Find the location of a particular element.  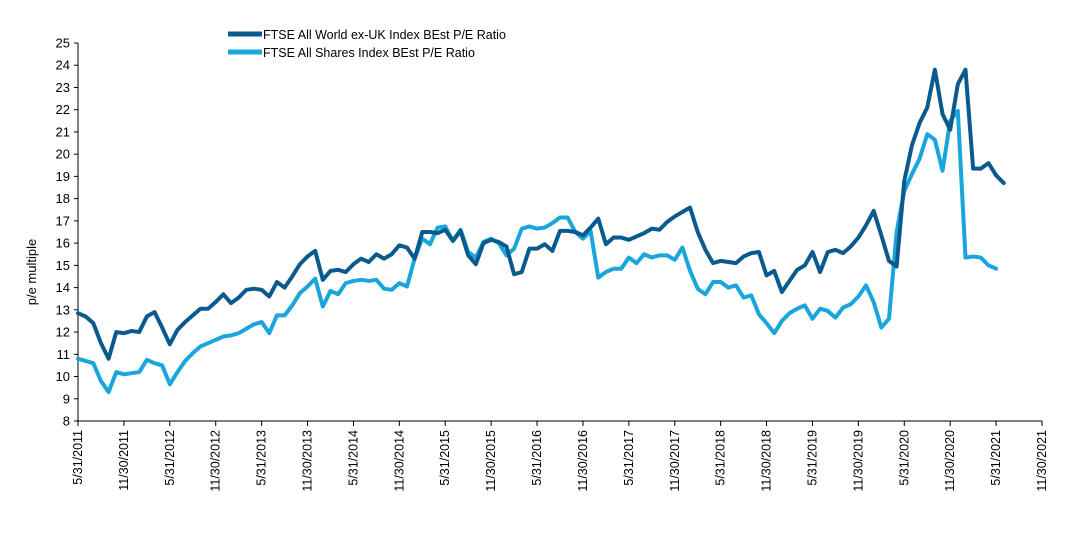

x-tick-label: 5/31/2016 is located at coordinates (537, 458).